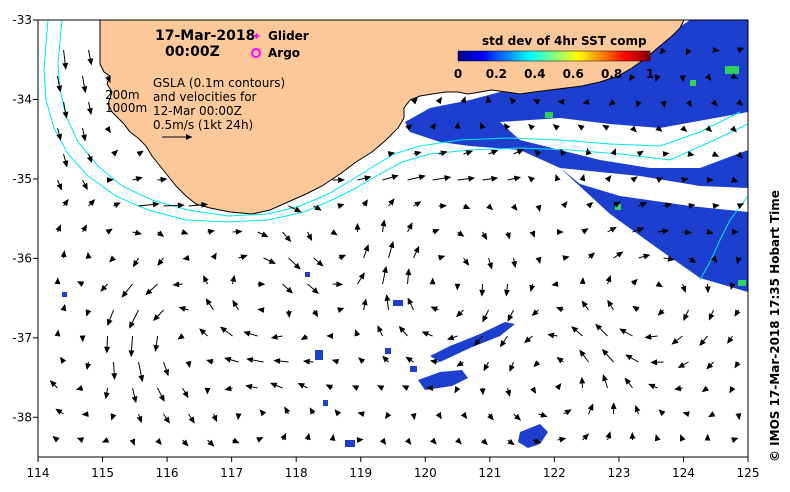  What do you see at coordinates (624, 140) in the screenshot?
I see `sst-cloud-gap` at bounding box center [624, 140].